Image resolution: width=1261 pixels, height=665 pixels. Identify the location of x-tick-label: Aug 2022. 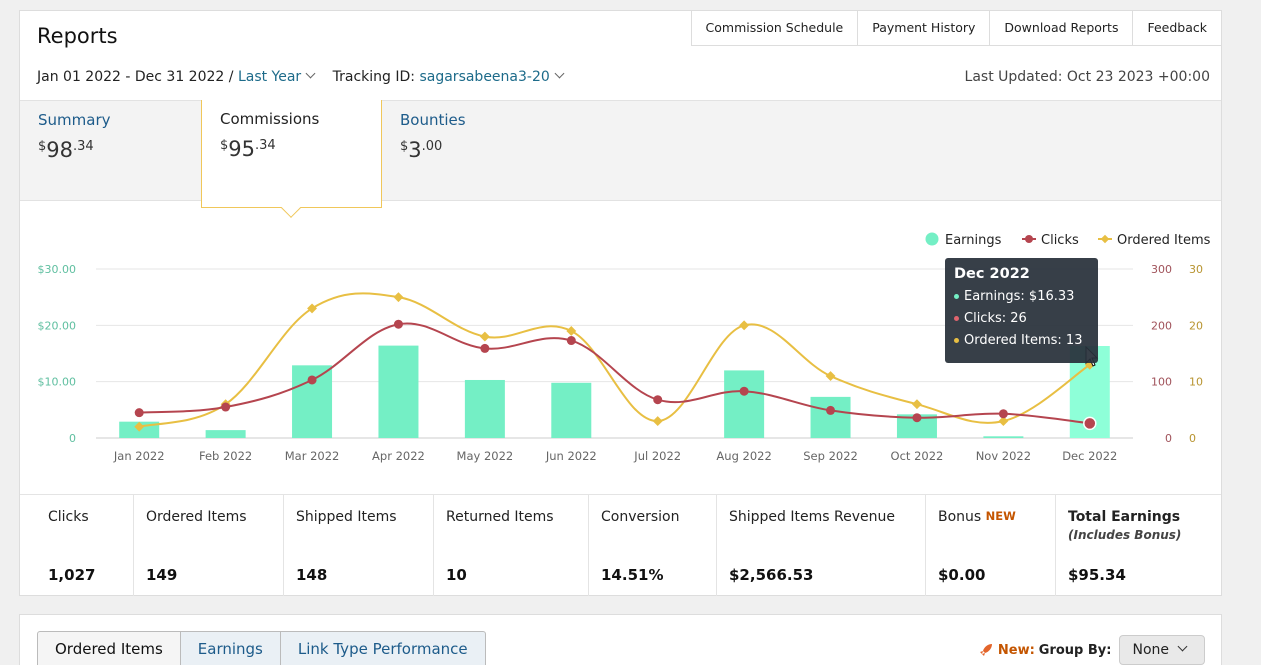
(743, 456).